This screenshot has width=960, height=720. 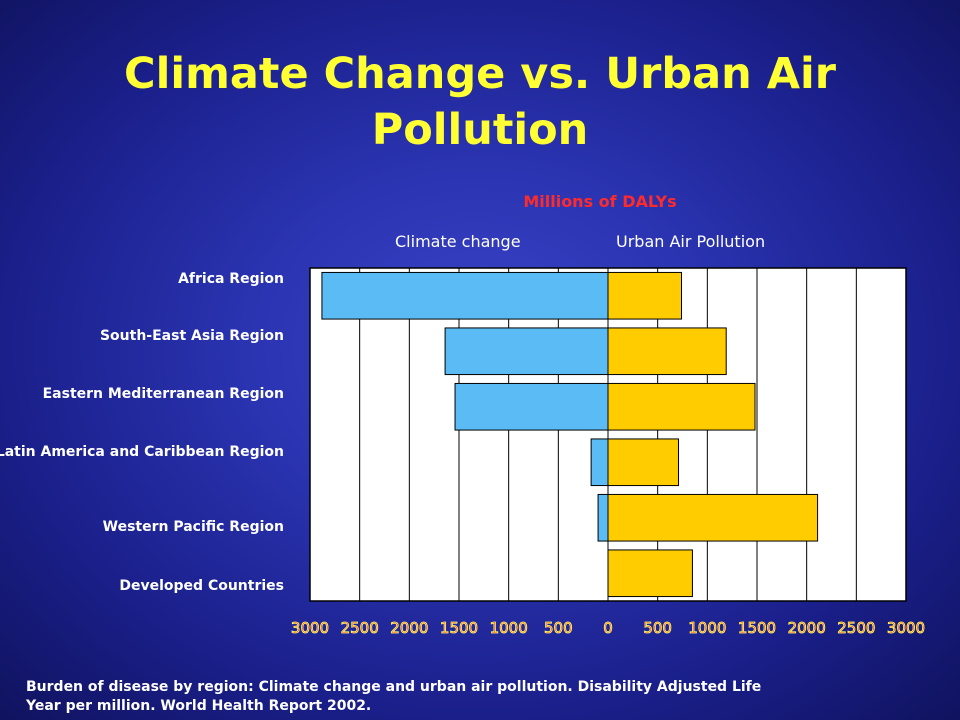 What do you see at coordinates (201, 586) in the screenshot?
I see `category-label-developed-countries: Developed Countries` at bounding box center [201, 586].